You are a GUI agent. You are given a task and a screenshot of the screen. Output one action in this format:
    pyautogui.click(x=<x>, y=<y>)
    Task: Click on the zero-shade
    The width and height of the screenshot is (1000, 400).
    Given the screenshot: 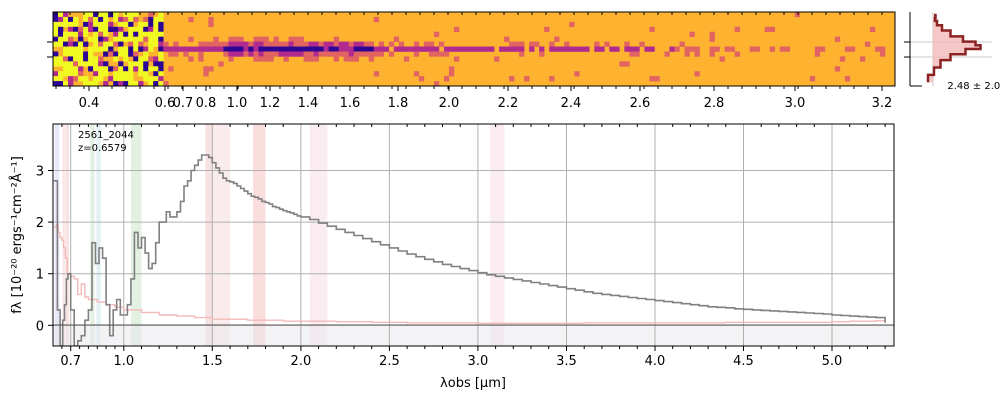 What is the action you would take?
    pyautogui.click(x=473, y=335)
    